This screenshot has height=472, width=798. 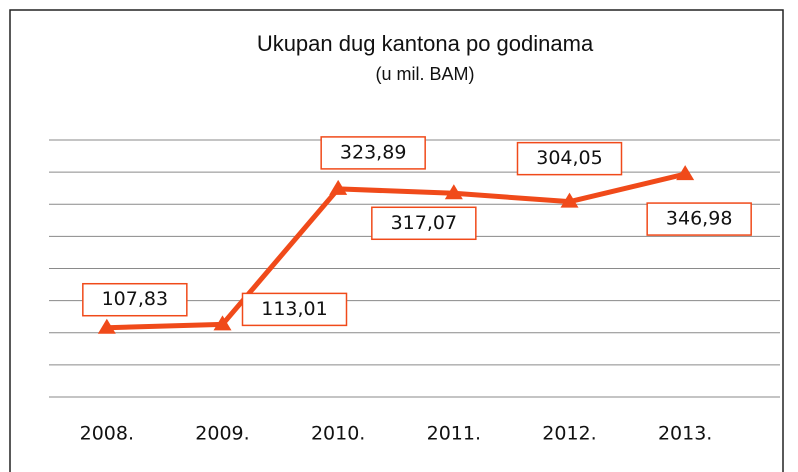 I want to click on value-label: 113,01, so click(x=294, y=309).